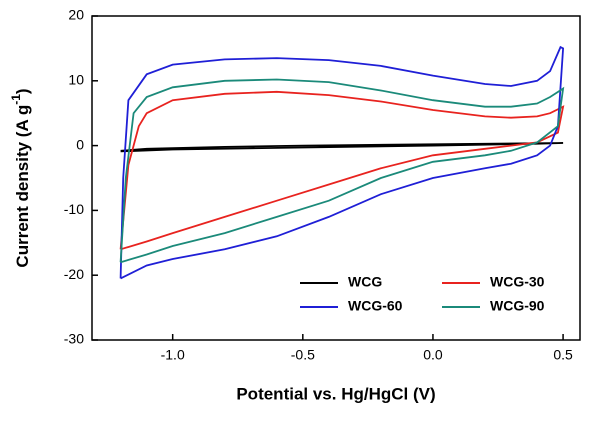 The width and height of the screenshot is (599, 424). Describe the element at coordinates (375, 306) in the screenshot. I see `legend-label: WCG-60` at that location.